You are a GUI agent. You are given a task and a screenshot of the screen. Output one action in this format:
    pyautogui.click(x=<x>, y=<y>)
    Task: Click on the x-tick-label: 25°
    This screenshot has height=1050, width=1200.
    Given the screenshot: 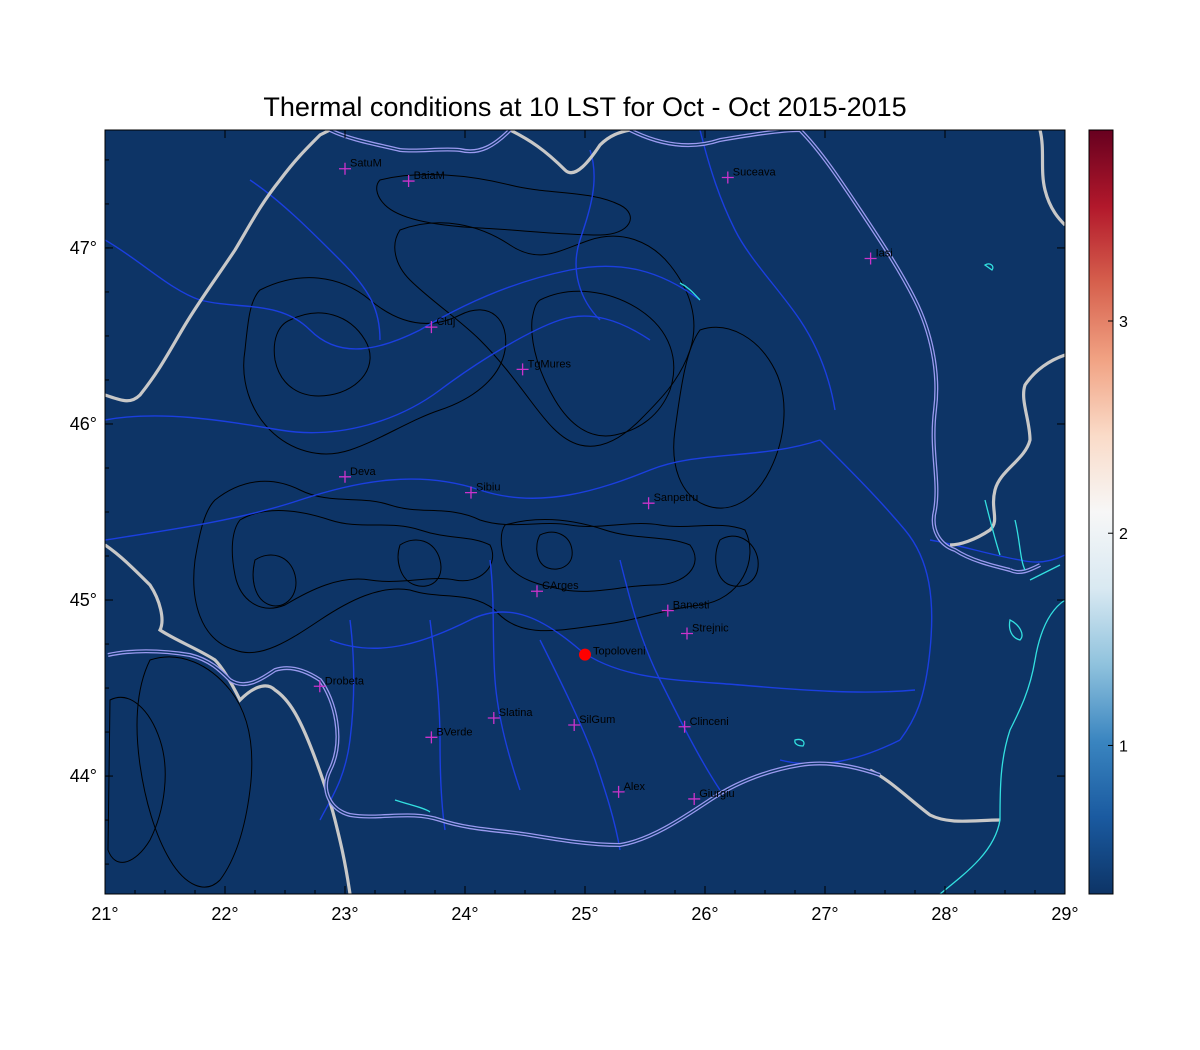 What is the action you would take?
    pyautogui.click(x=584, y=914)
    